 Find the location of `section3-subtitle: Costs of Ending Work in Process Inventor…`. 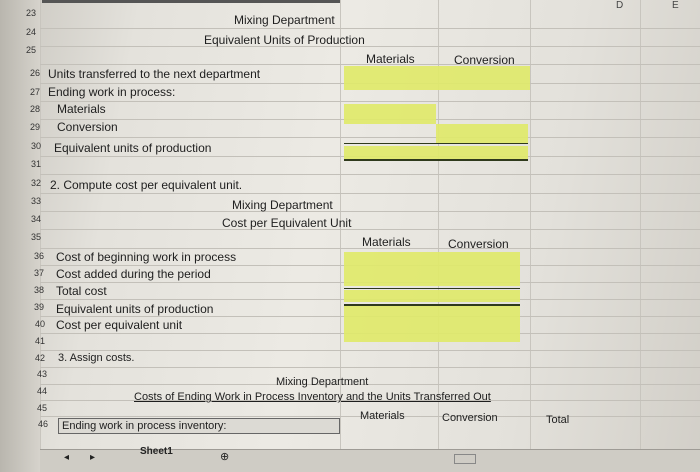

section3-subtitle: Costs of Ending Work in Process Inventor… is located at coordinates (312, 397).